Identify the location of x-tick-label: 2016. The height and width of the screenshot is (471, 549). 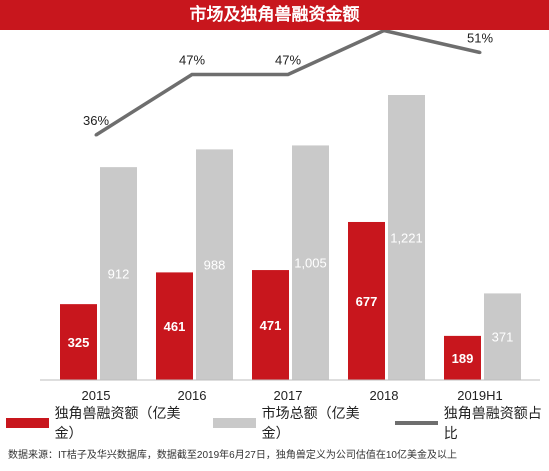
(192, 395).